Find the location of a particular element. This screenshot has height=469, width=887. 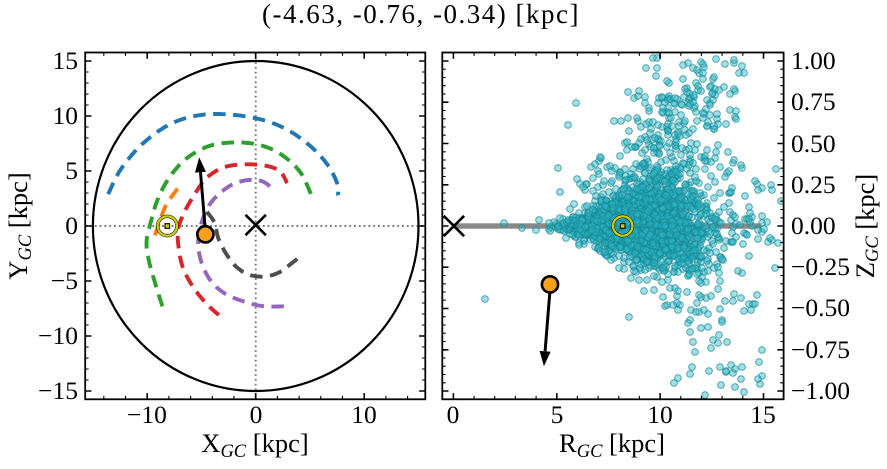

svg-text: 0.75 is located at coordinates (813, 101).